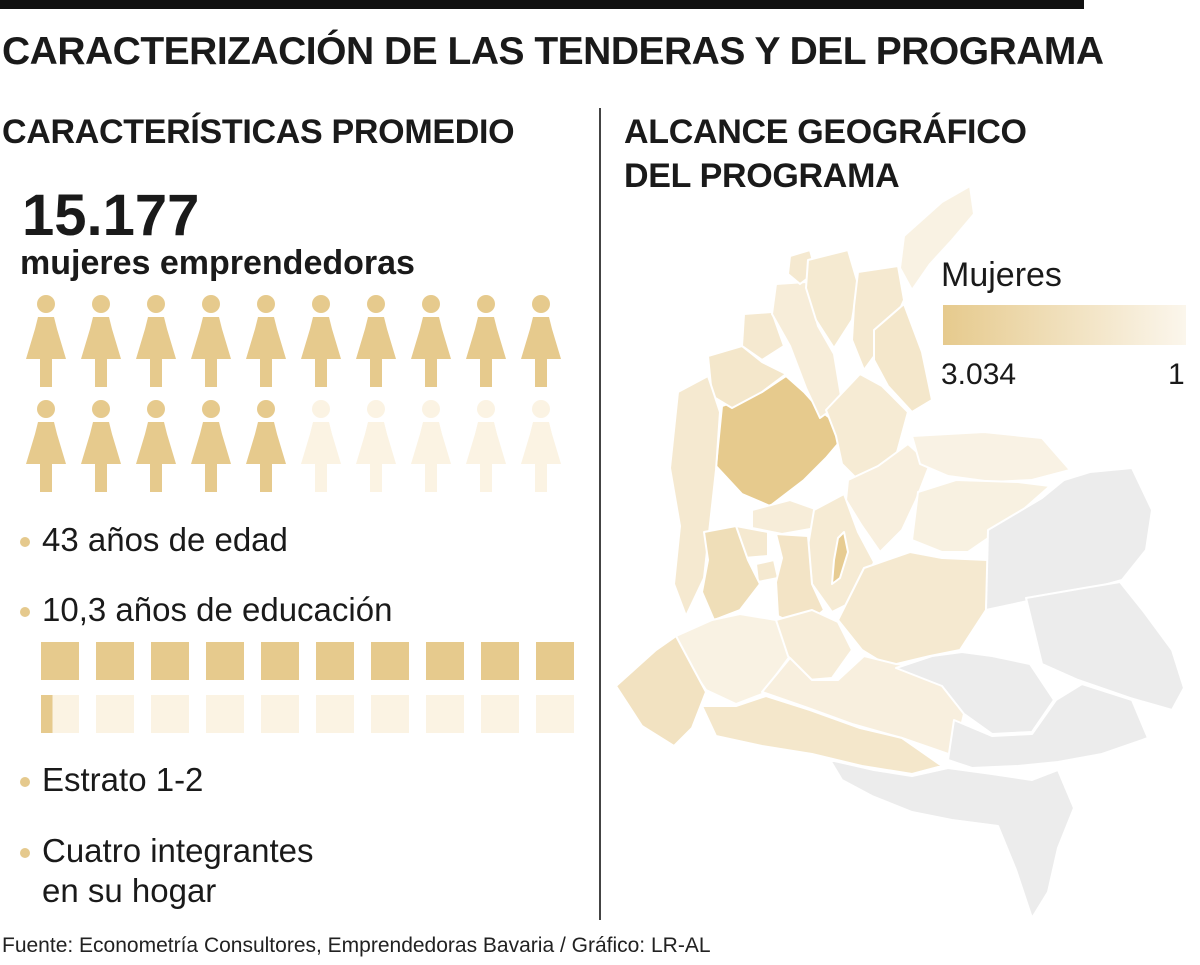 The image size is (1200, 965). Describe the element at coordinates (308, 689) in the screenshot. I see `education-squares` at that location.